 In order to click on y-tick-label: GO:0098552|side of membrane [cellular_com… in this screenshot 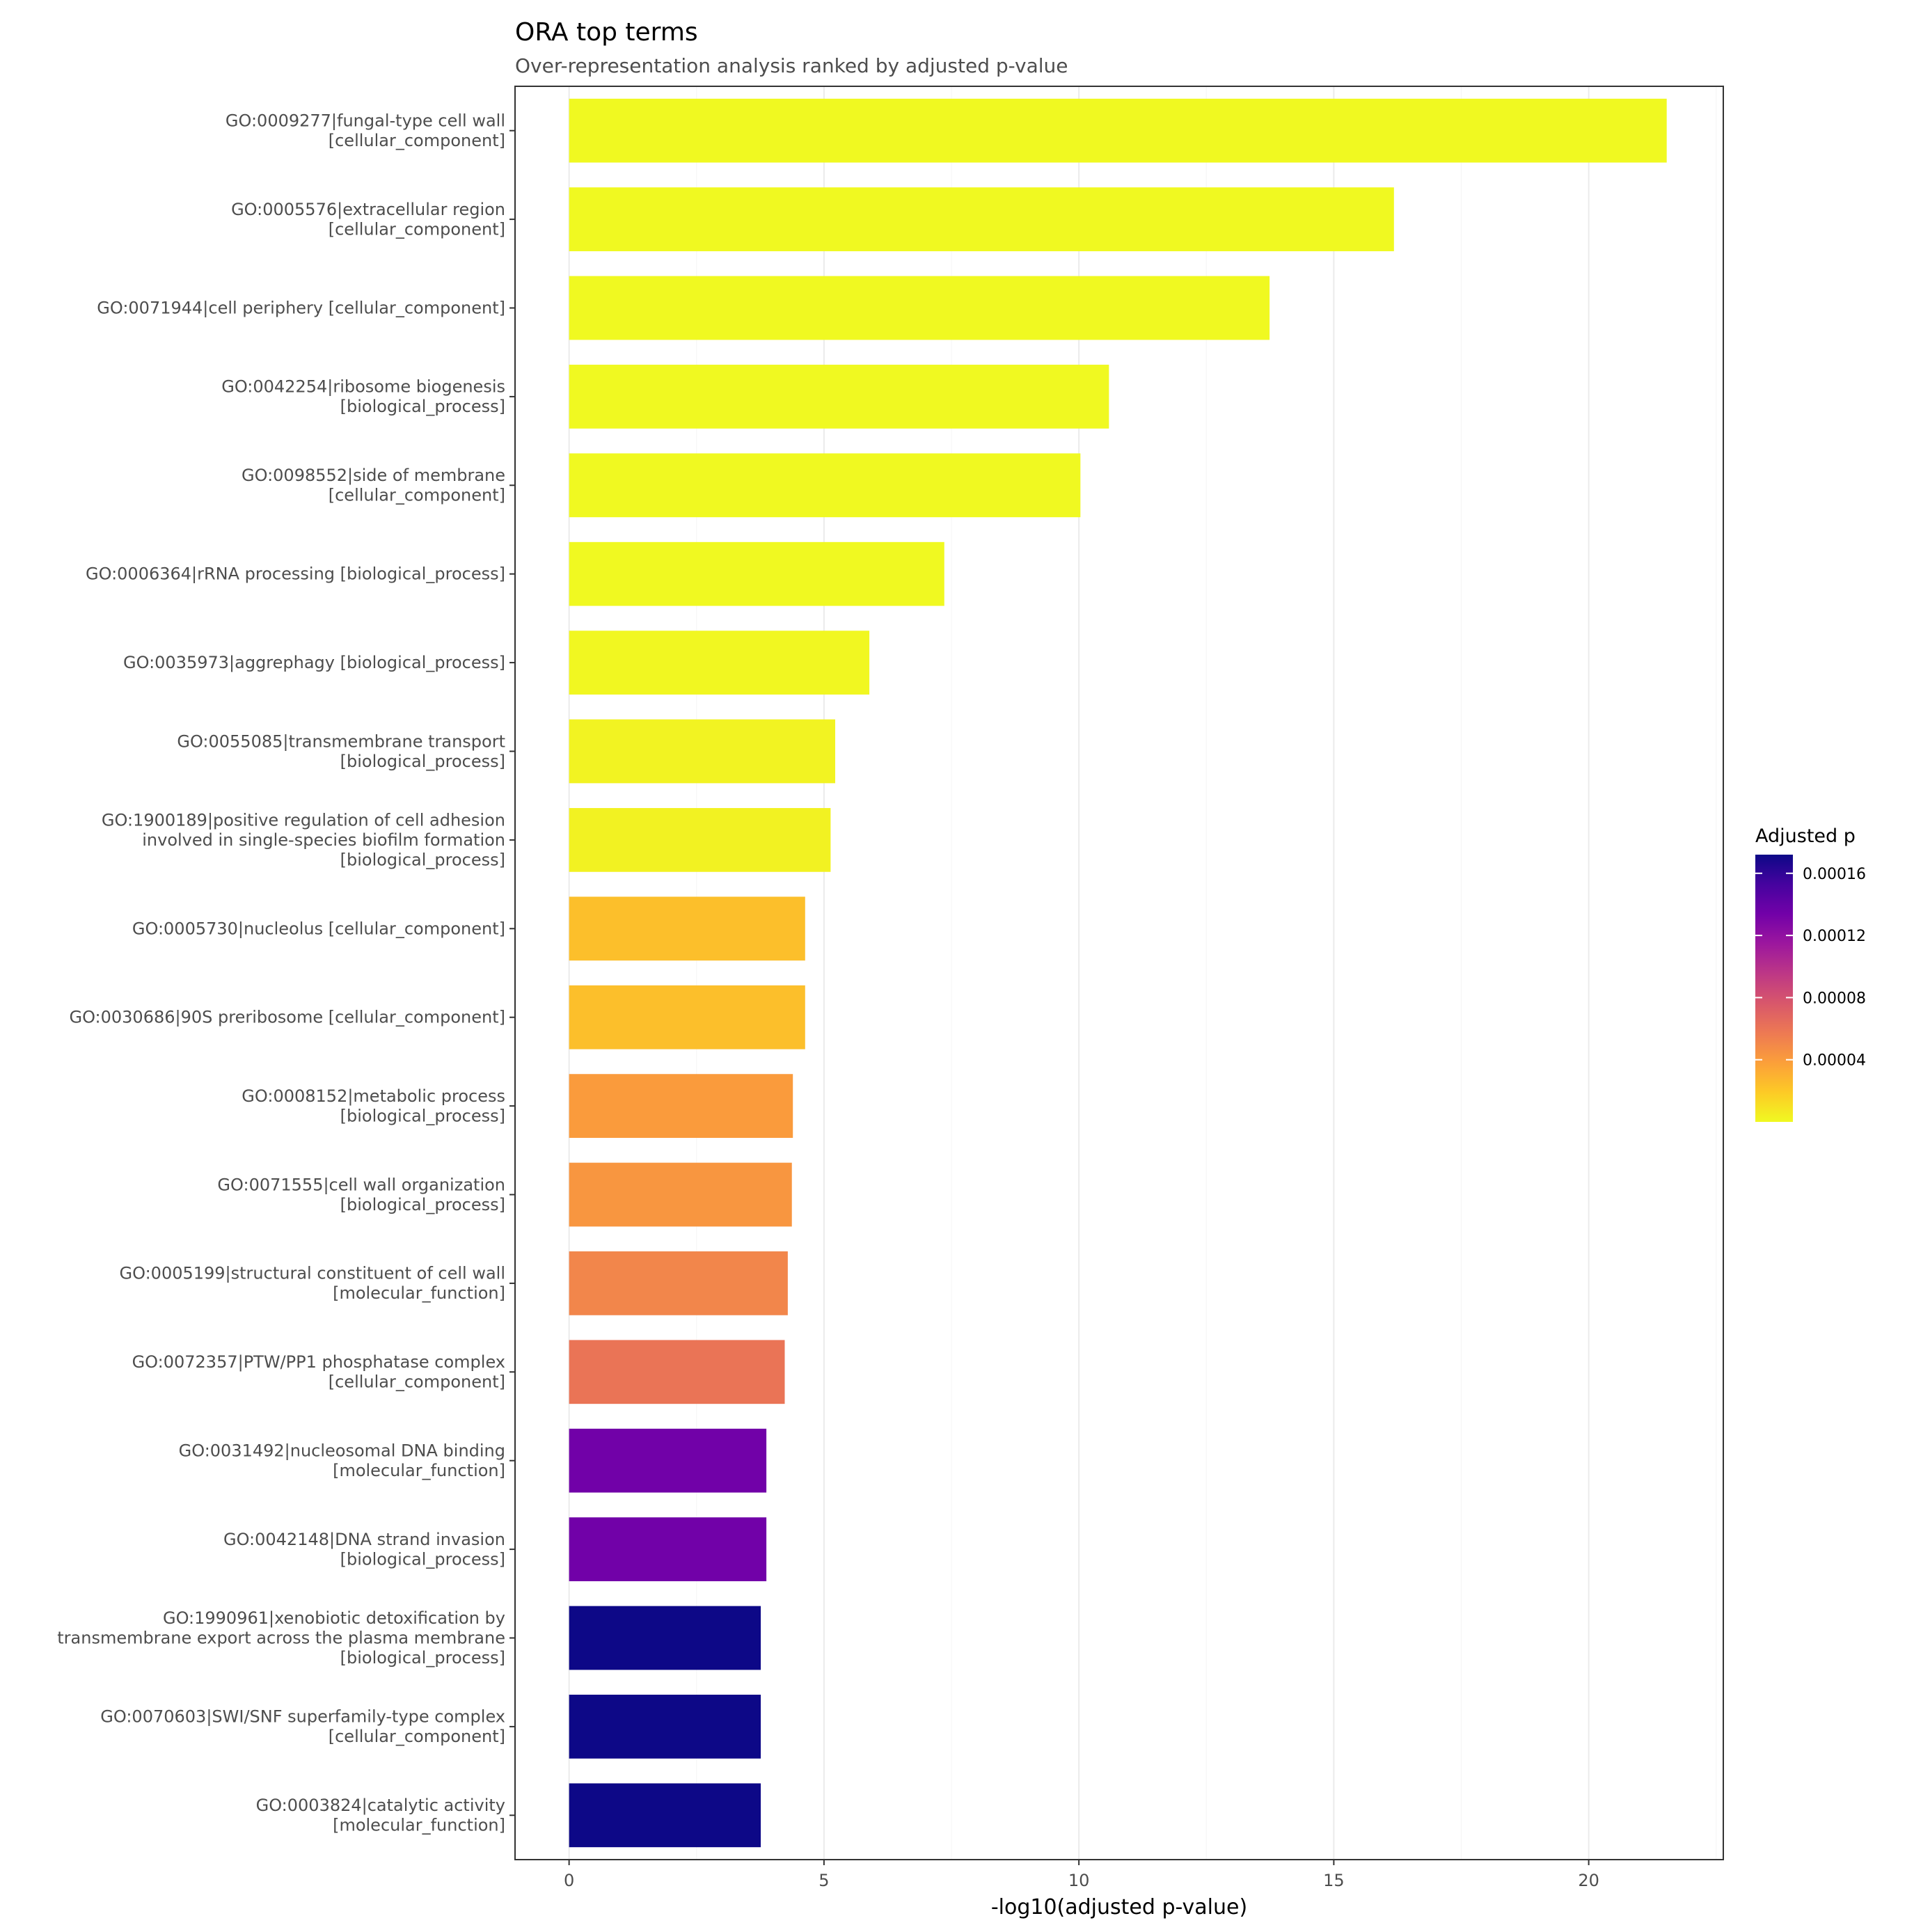, I will do `click(373, 485)`.